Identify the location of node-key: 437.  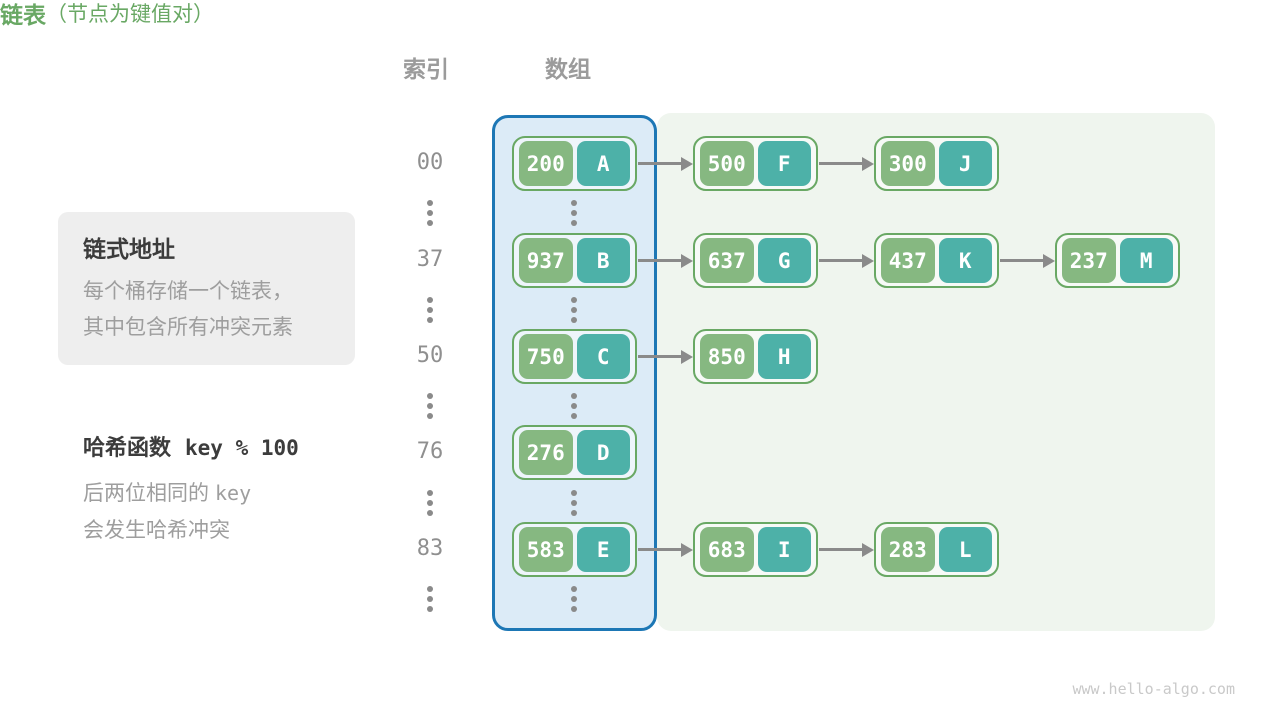
(908, 260).